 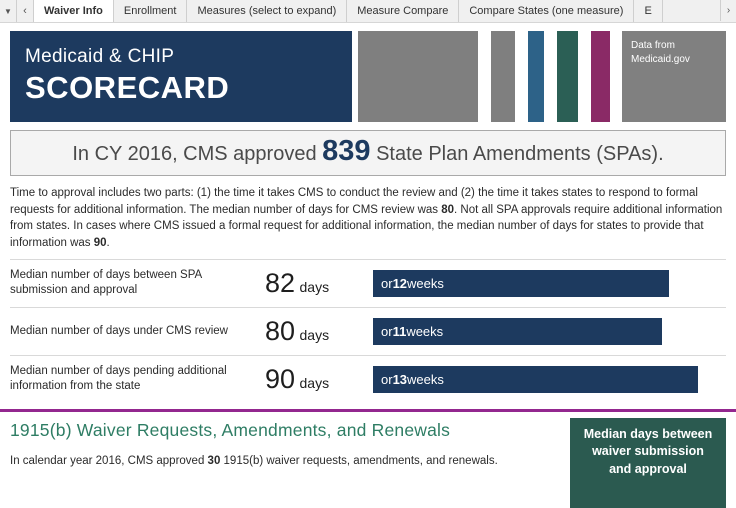 What do you see at coordinates (267, 11) in the screenshot?
I see `tab-measures: Measures (select to expand)` at bounding box center [267, 11].